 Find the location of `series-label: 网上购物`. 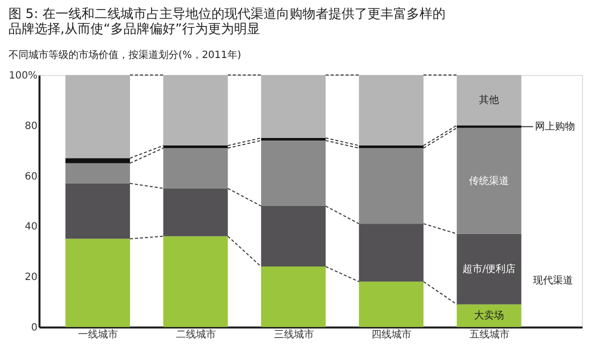

series-label: 网上购物 is located at coordinates (555, 126).